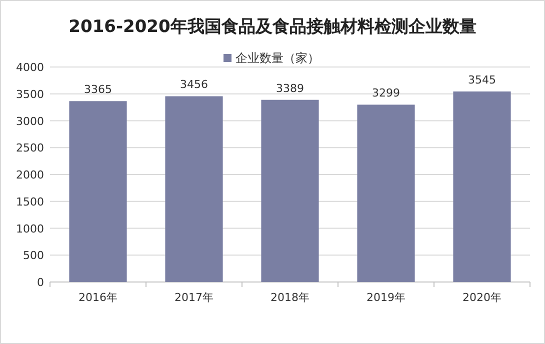 The height and width of the screenshot is (344, 545). What do you see at coordinates (40, 282) in the screenshot?
I see `y-tick-label: 0` at bounding box center [40, 282].